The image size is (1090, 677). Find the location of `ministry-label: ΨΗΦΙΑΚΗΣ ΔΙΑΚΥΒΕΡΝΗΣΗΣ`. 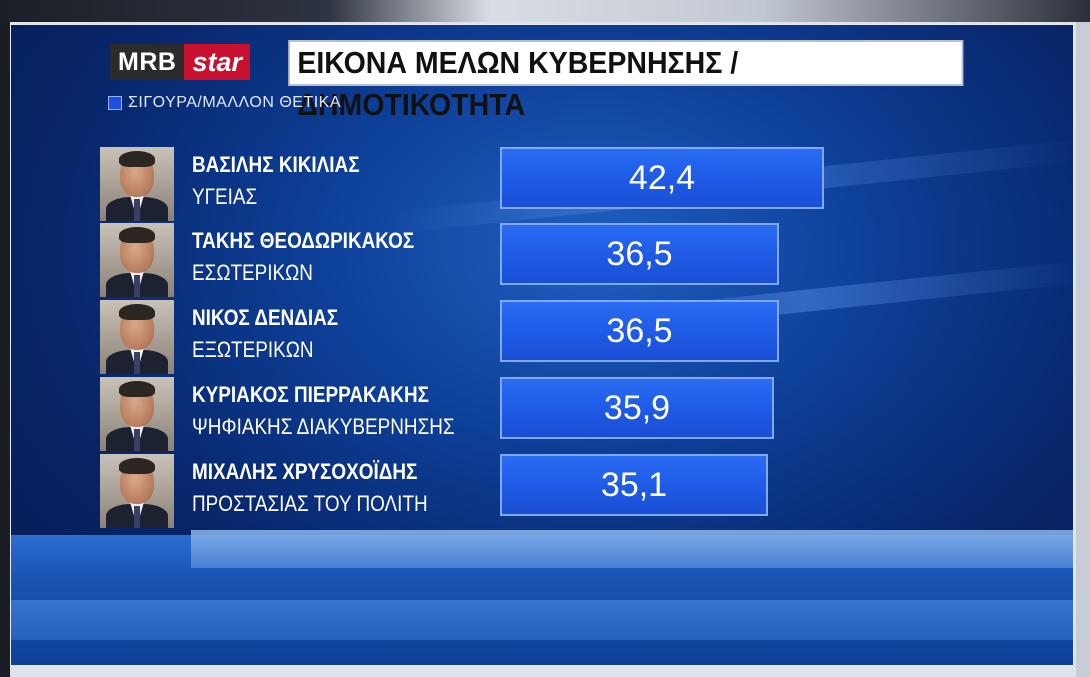

ministry-label: ΨΗΦΙΑΚΗΣ ΔΙΑΚΥΒΕΡΝΗΣΗΣ is located at coordinates (323, 426).